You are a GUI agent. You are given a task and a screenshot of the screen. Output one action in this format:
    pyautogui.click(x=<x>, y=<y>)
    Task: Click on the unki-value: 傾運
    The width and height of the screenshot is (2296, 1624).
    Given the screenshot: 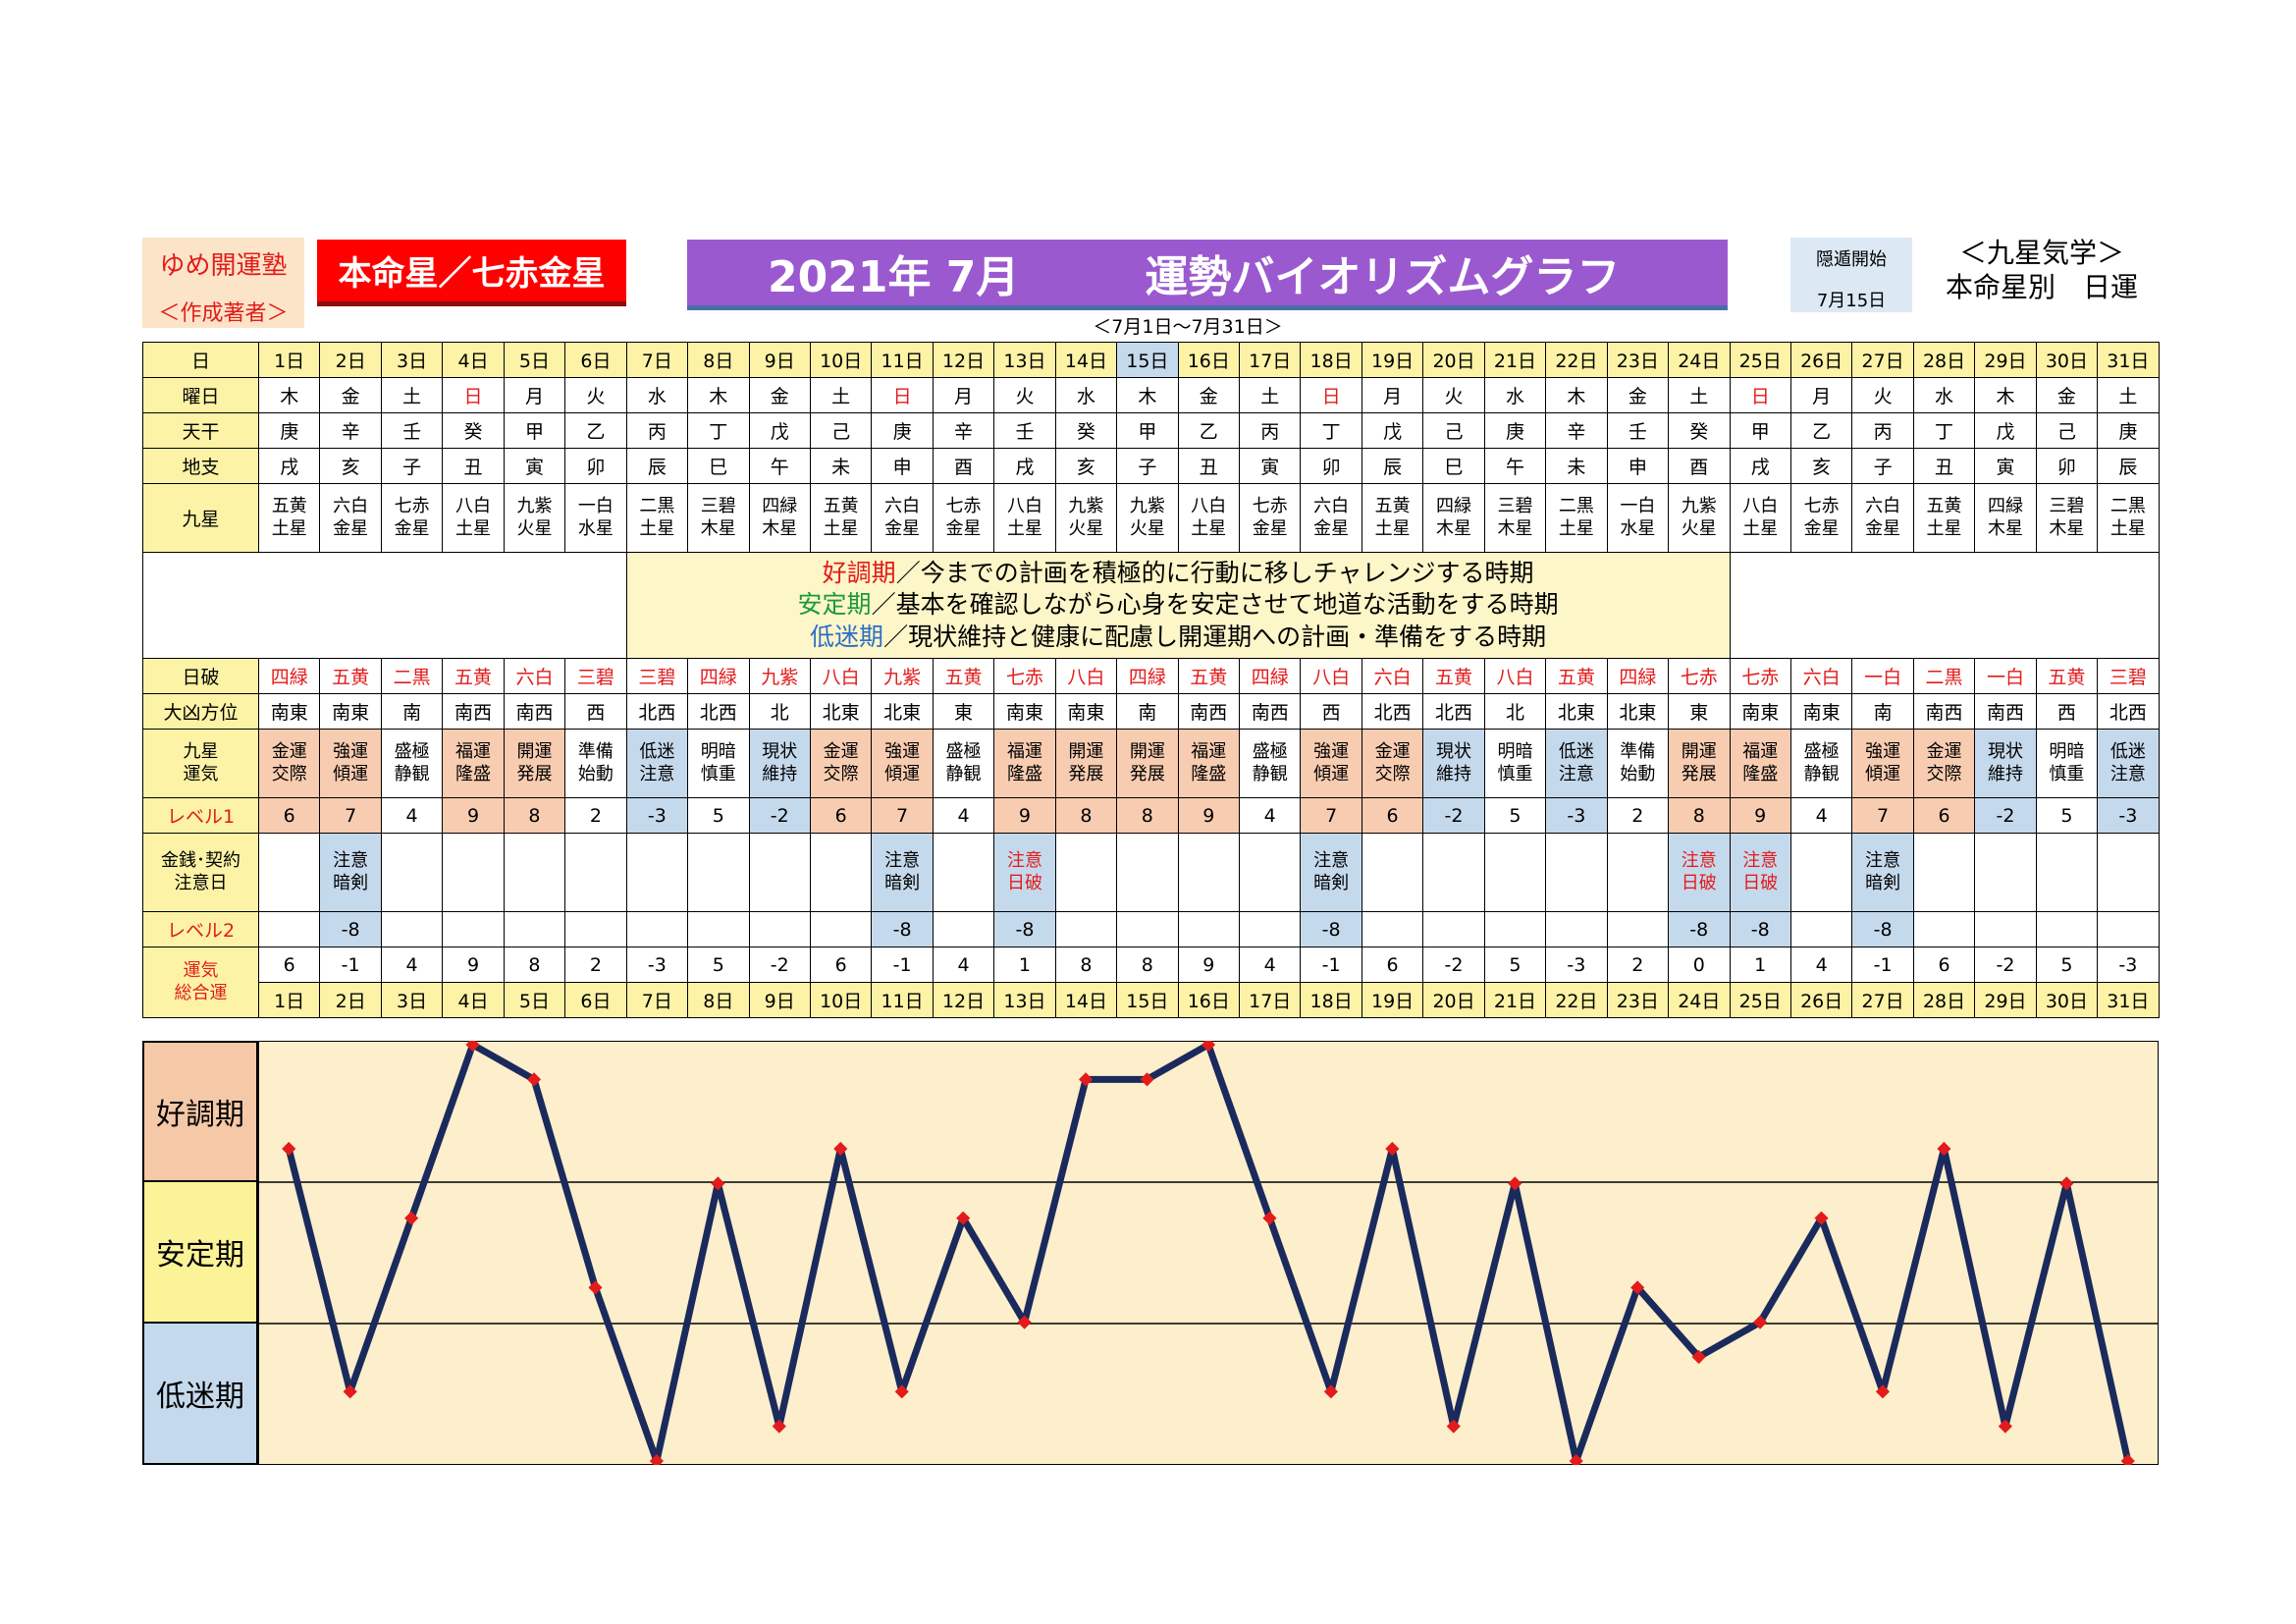 What is the action you would take?
    pyautogui.click(x=1883, y=774)
    